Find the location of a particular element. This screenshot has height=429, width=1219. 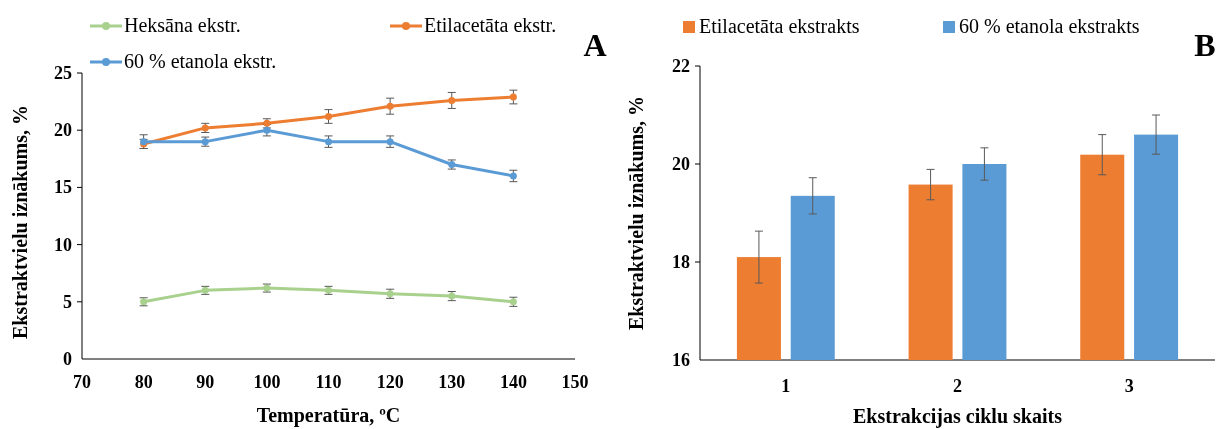

y-tick-label: 25 is located at coordinates (63, 73).